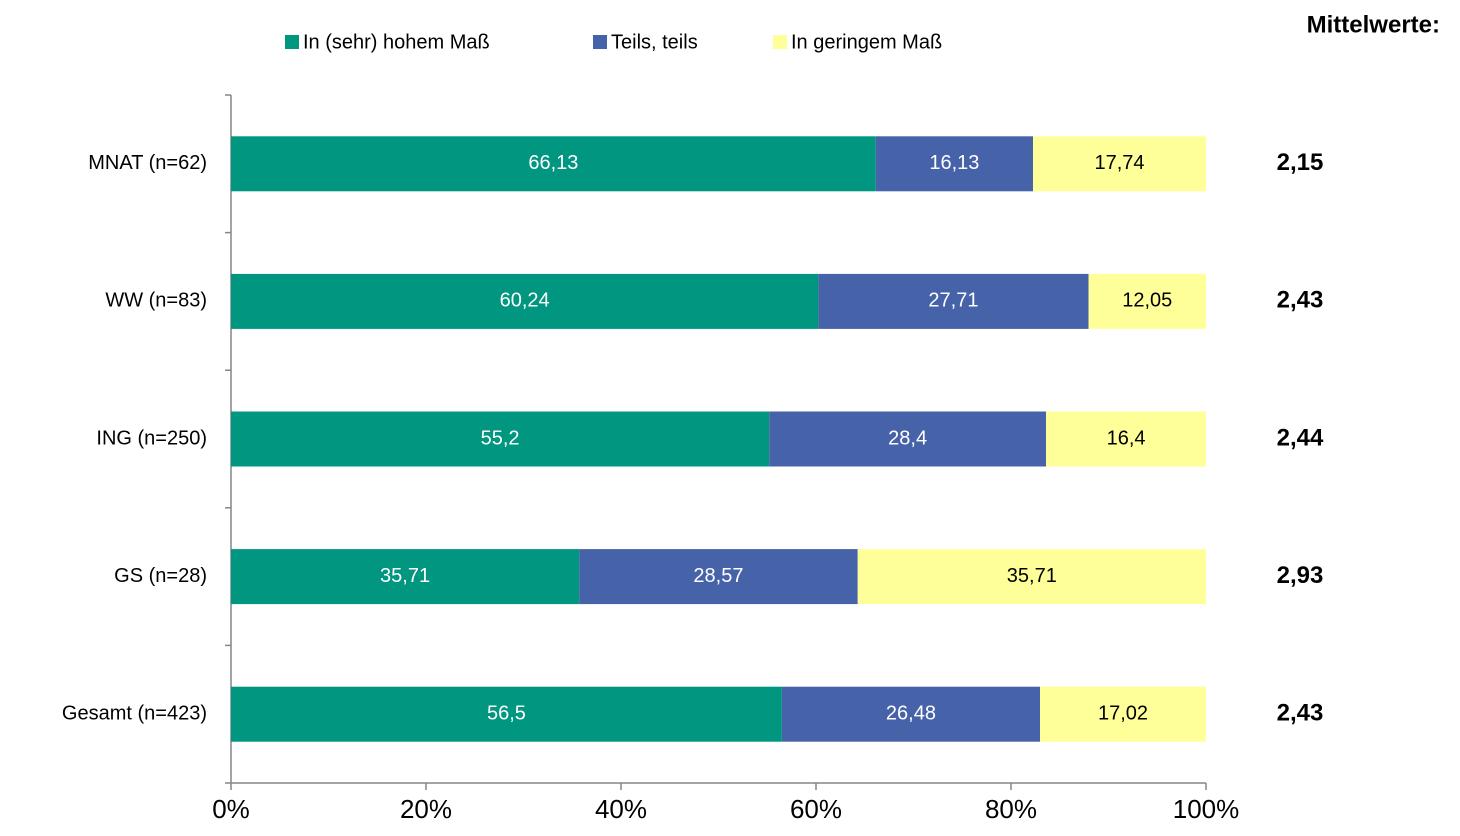 This screenshot has height=836, width=1460. What do you see at coordinates (426, 809) in the screenshot?
I see `x-tick-label: 20%` at bounding box center [426, 809].